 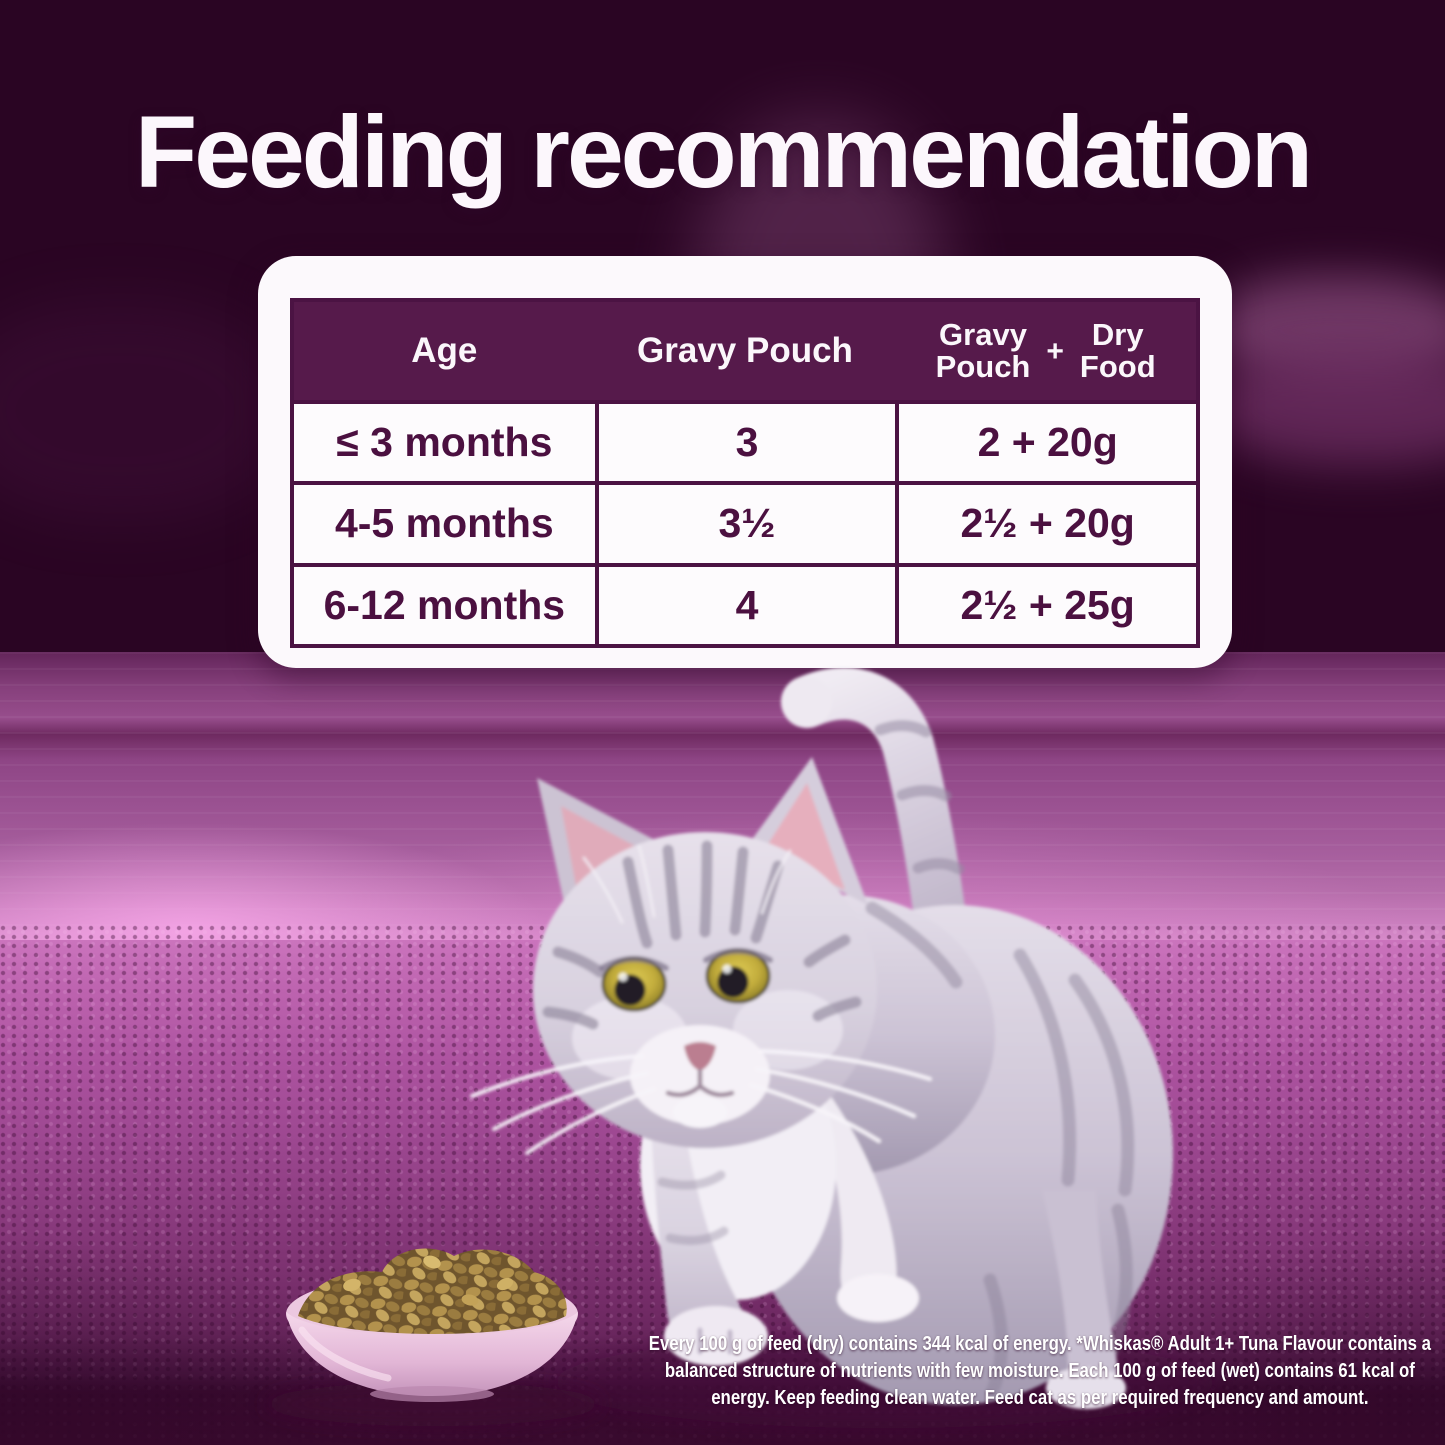 What do you see at coordinates (444, 350) in the screenshot?
I see `col-header-age: Age` at bounding box center [444, 350].